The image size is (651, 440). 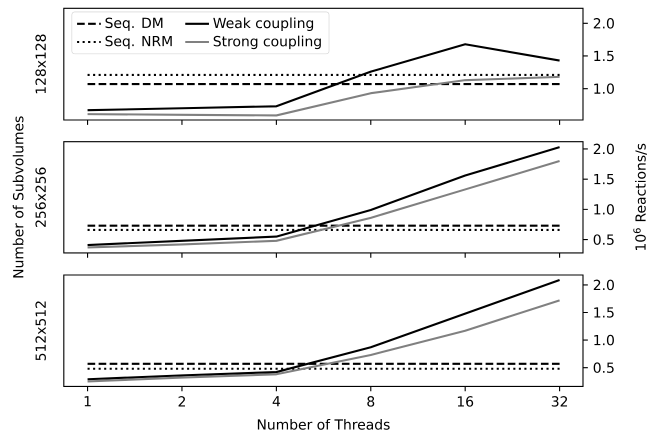 What do you see at coordinates (640, 197) in the screenshot?
I see `y2-axis-title: 10$^{6}$ Reactions/s` at bounding box center [640, 197].